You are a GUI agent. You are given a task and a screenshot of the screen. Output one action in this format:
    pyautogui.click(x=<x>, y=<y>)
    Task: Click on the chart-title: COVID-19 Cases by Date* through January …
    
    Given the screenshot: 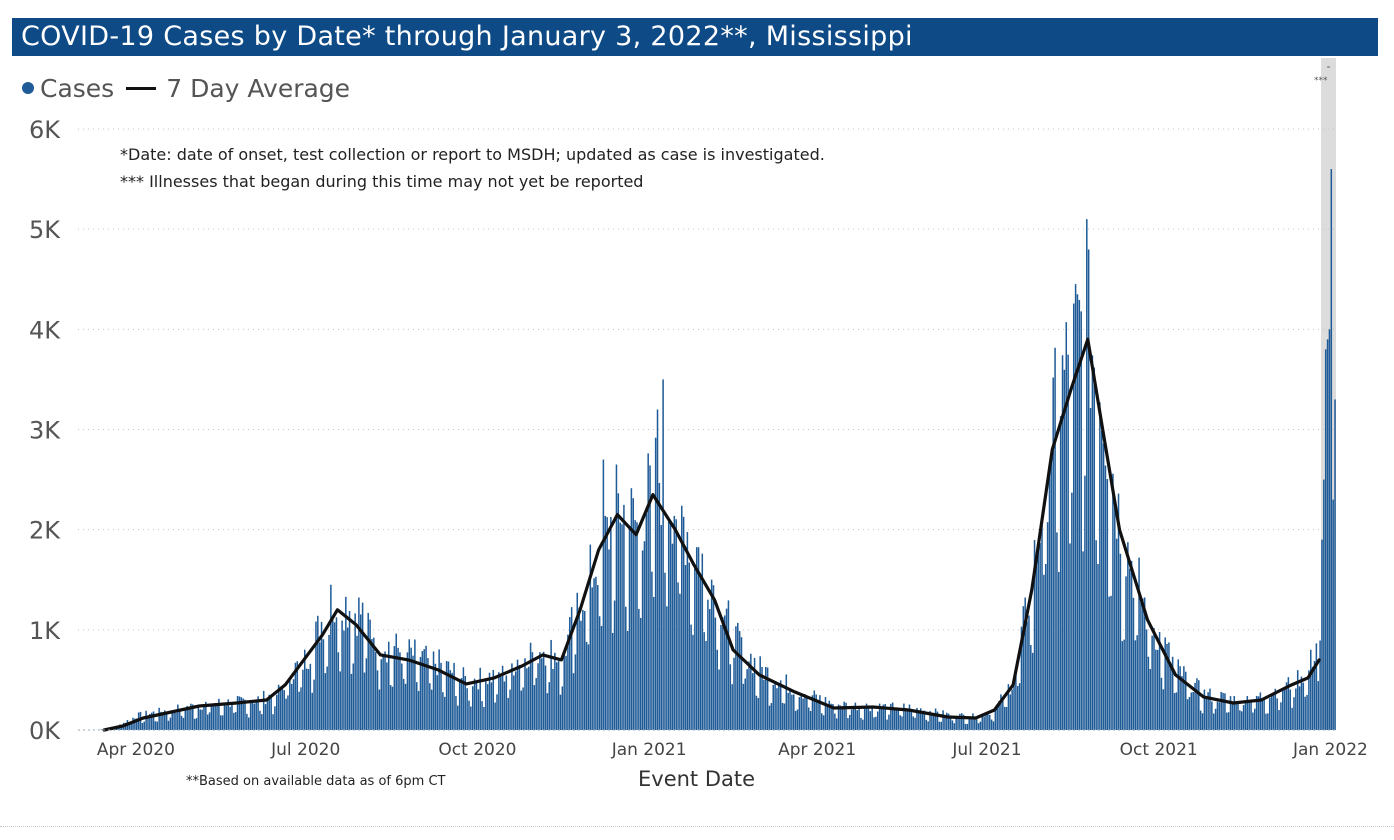 What is the action you would take?
    pyautogui.click(x=467, y=36)
    